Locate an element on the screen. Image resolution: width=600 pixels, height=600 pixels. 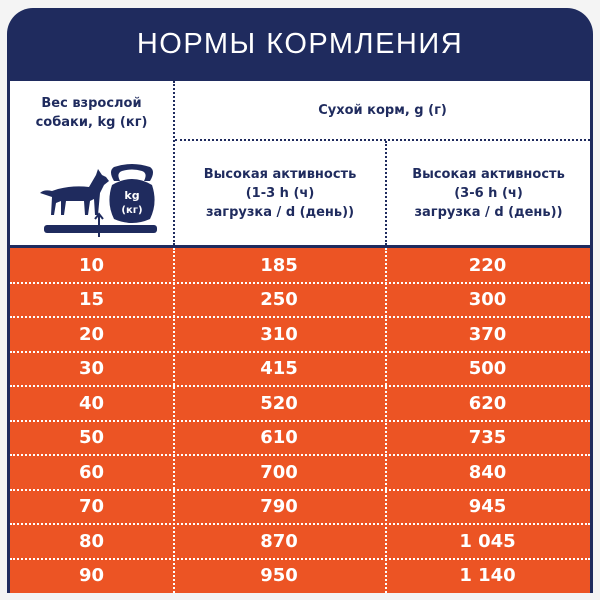
food-1-3h-cell: 415 is located at coordinates (279, 369).